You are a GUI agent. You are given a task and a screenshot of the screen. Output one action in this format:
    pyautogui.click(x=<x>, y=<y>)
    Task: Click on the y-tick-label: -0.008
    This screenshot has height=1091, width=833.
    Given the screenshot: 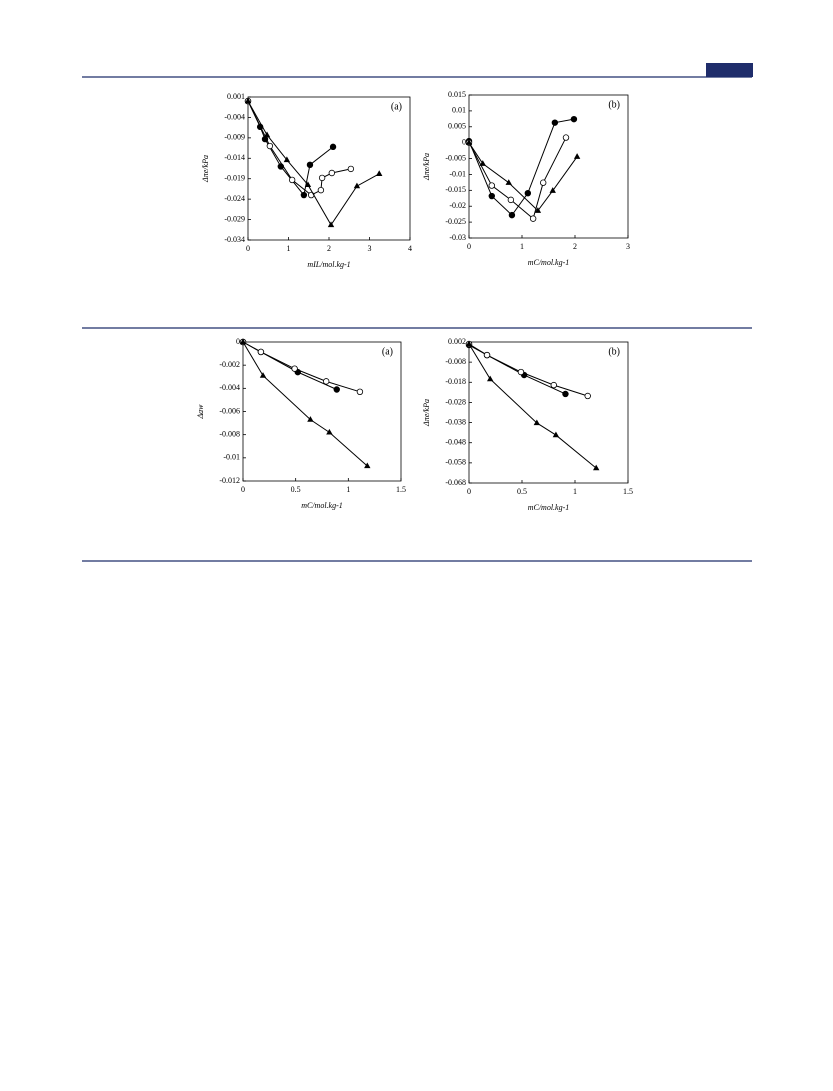 What is the action you would take?
    pyautogui.click(x=455, y=361)
    